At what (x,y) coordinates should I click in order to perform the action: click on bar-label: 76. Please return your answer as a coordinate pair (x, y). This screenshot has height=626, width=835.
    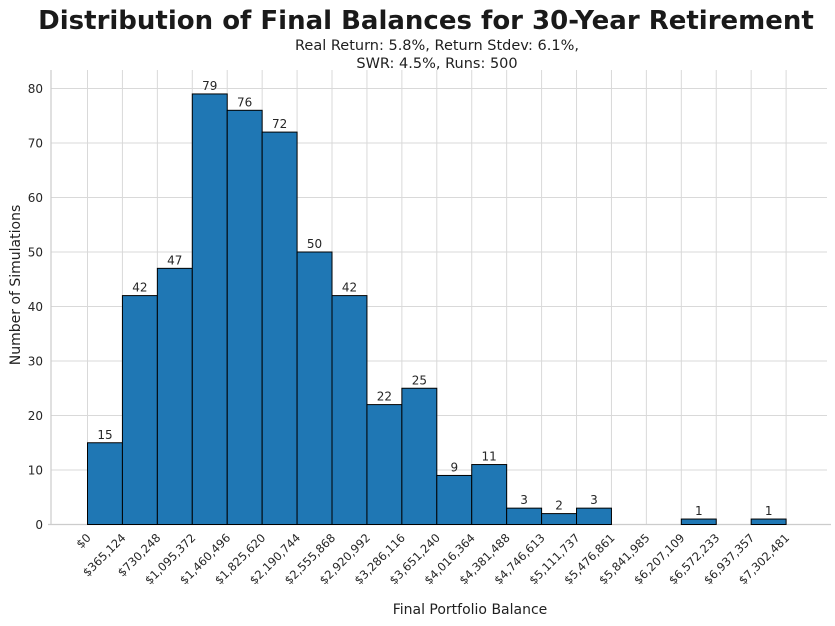
    Looking at the image, I should click on (244, 102).